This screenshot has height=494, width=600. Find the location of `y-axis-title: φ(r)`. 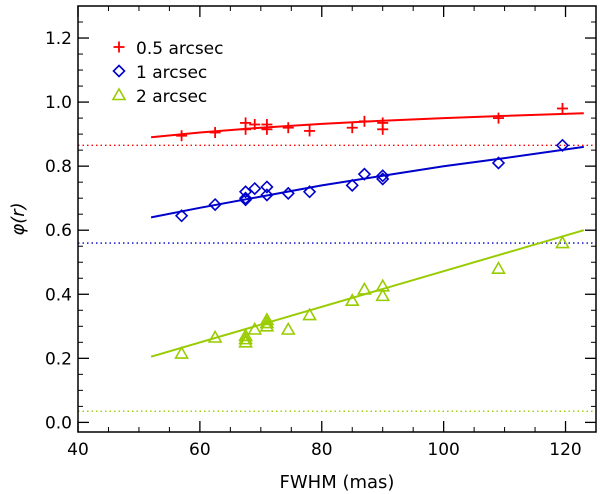

y-axis-title: φ(r) is located at coordinates (18, 218).